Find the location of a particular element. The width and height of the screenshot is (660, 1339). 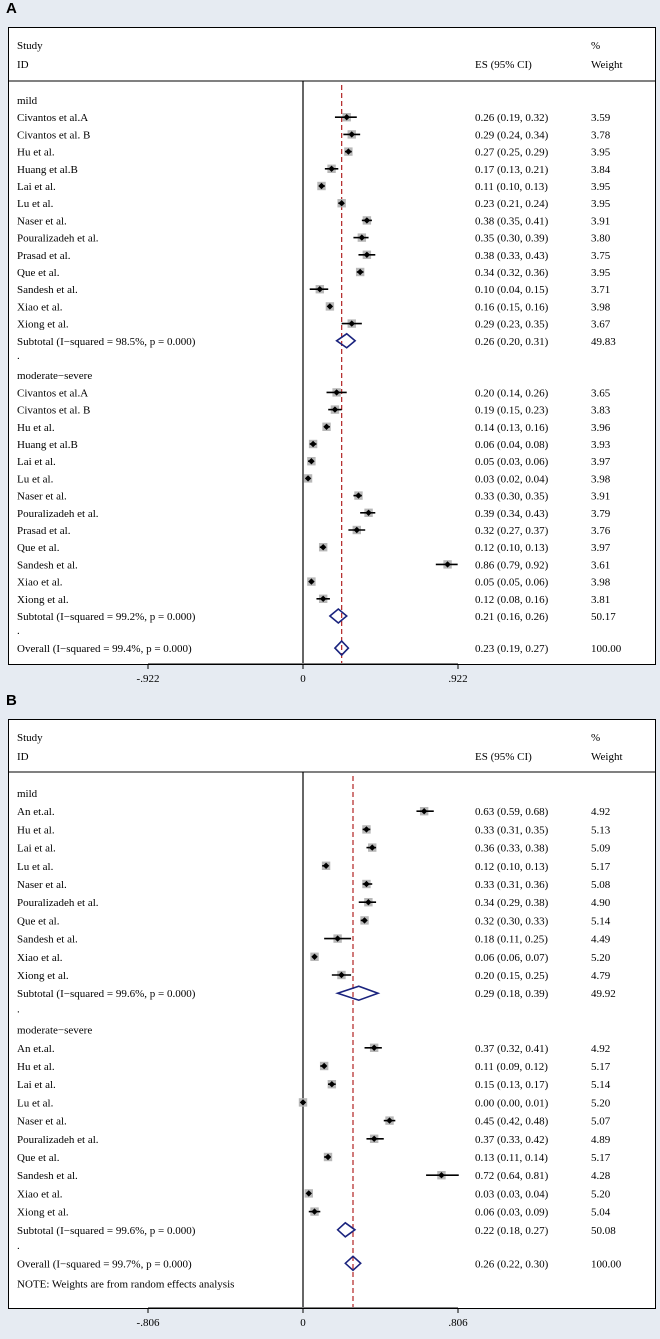

study-es-text: 0.45 (0.42, 0.48) is located at coordinates (512, 1122).